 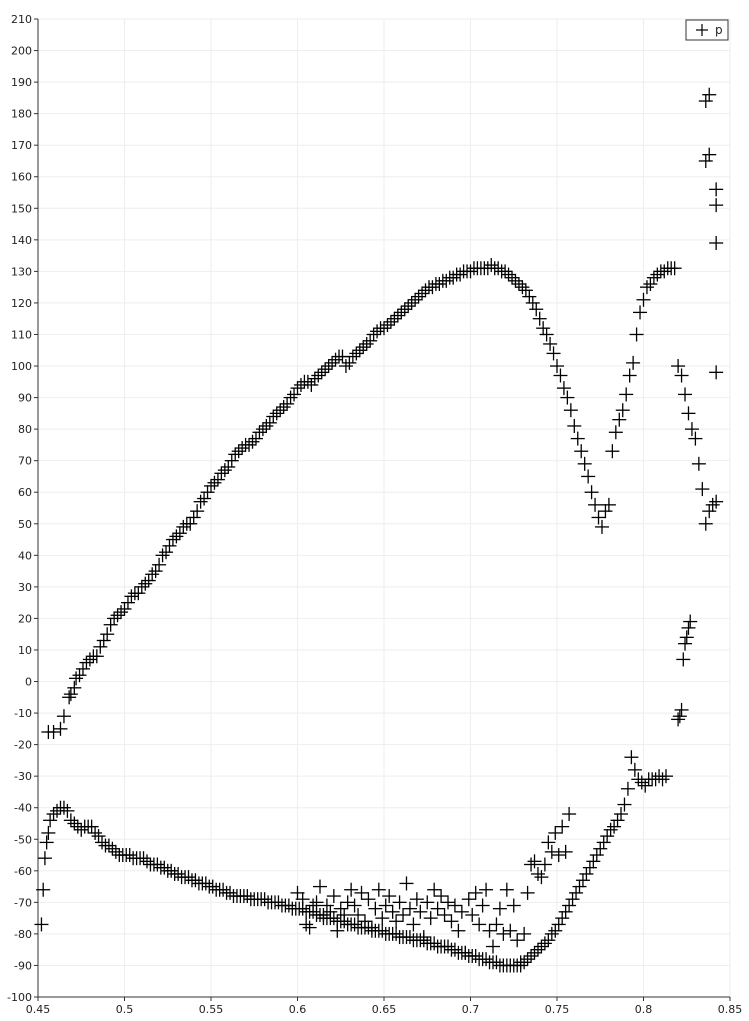 What do you see at coordinates (23, 713) in the screenshot?
I see `y-tick-label: -10` at bounding box center [23, 713].